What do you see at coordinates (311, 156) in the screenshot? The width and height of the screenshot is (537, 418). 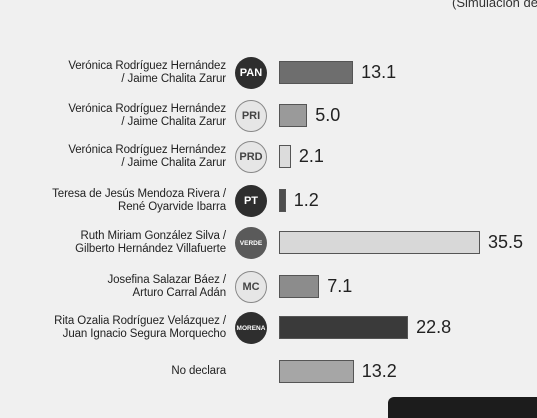 I see `bar-value-label: 2.1` at bounding box center [311, 156].